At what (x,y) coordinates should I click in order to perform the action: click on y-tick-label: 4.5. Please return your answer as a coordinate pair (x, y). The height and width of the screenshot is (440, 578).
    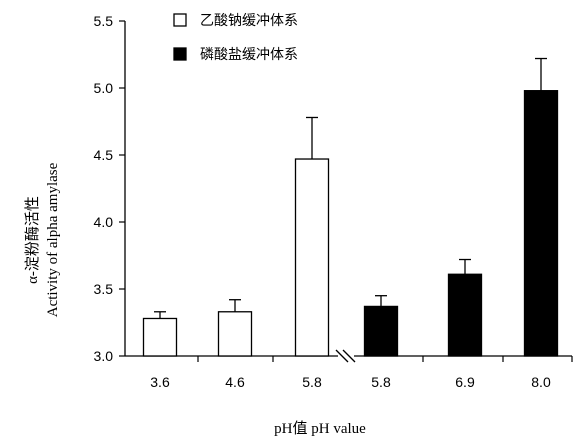
    Looking at the image, I should click on (104, 155).